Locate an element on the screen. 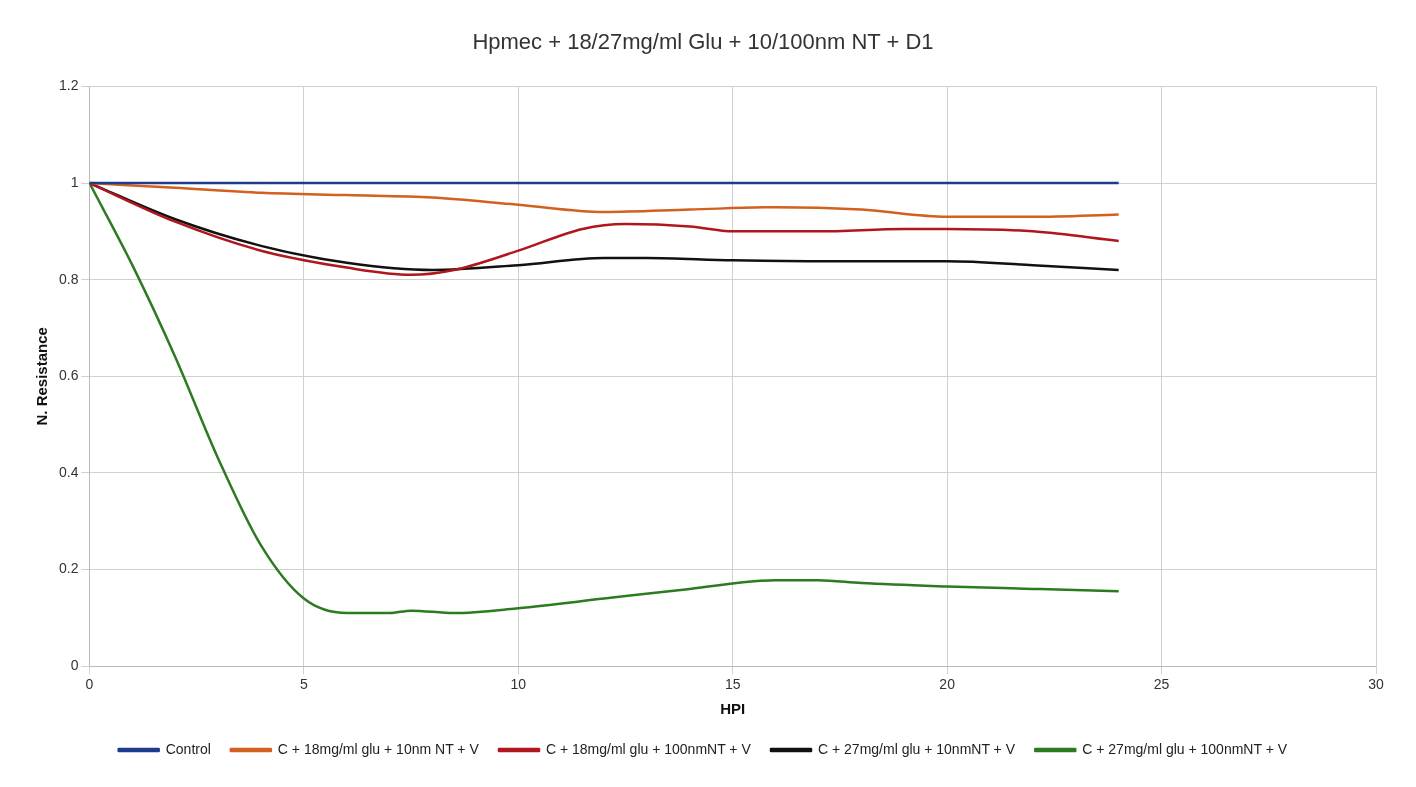  legend-label: Control is located at coordinates (188, 748).